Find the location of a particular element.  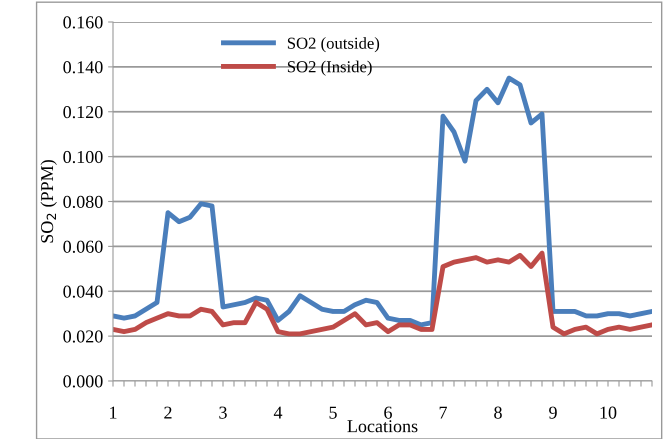

x-tick-label: 6 is located at coordinates (388, 412).